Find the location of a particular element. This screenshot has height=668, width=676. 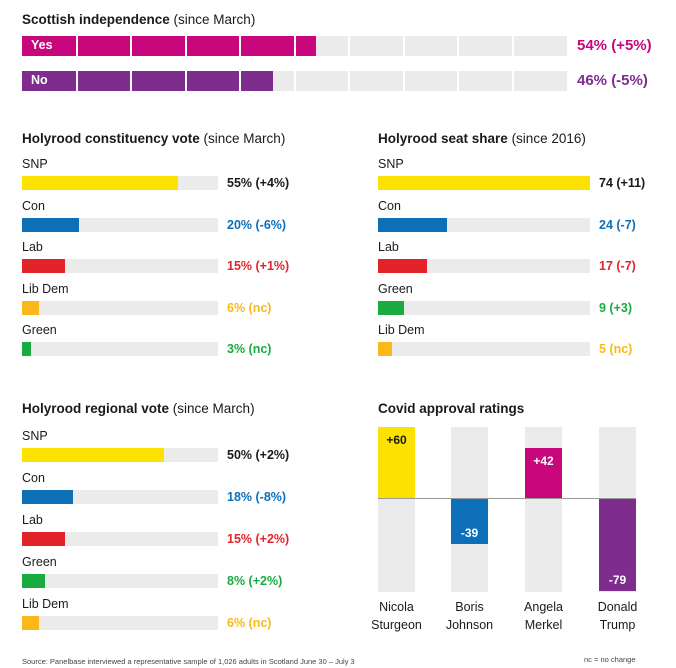

regional-label-4: Lib Dem is located at coordinates (45, 604).